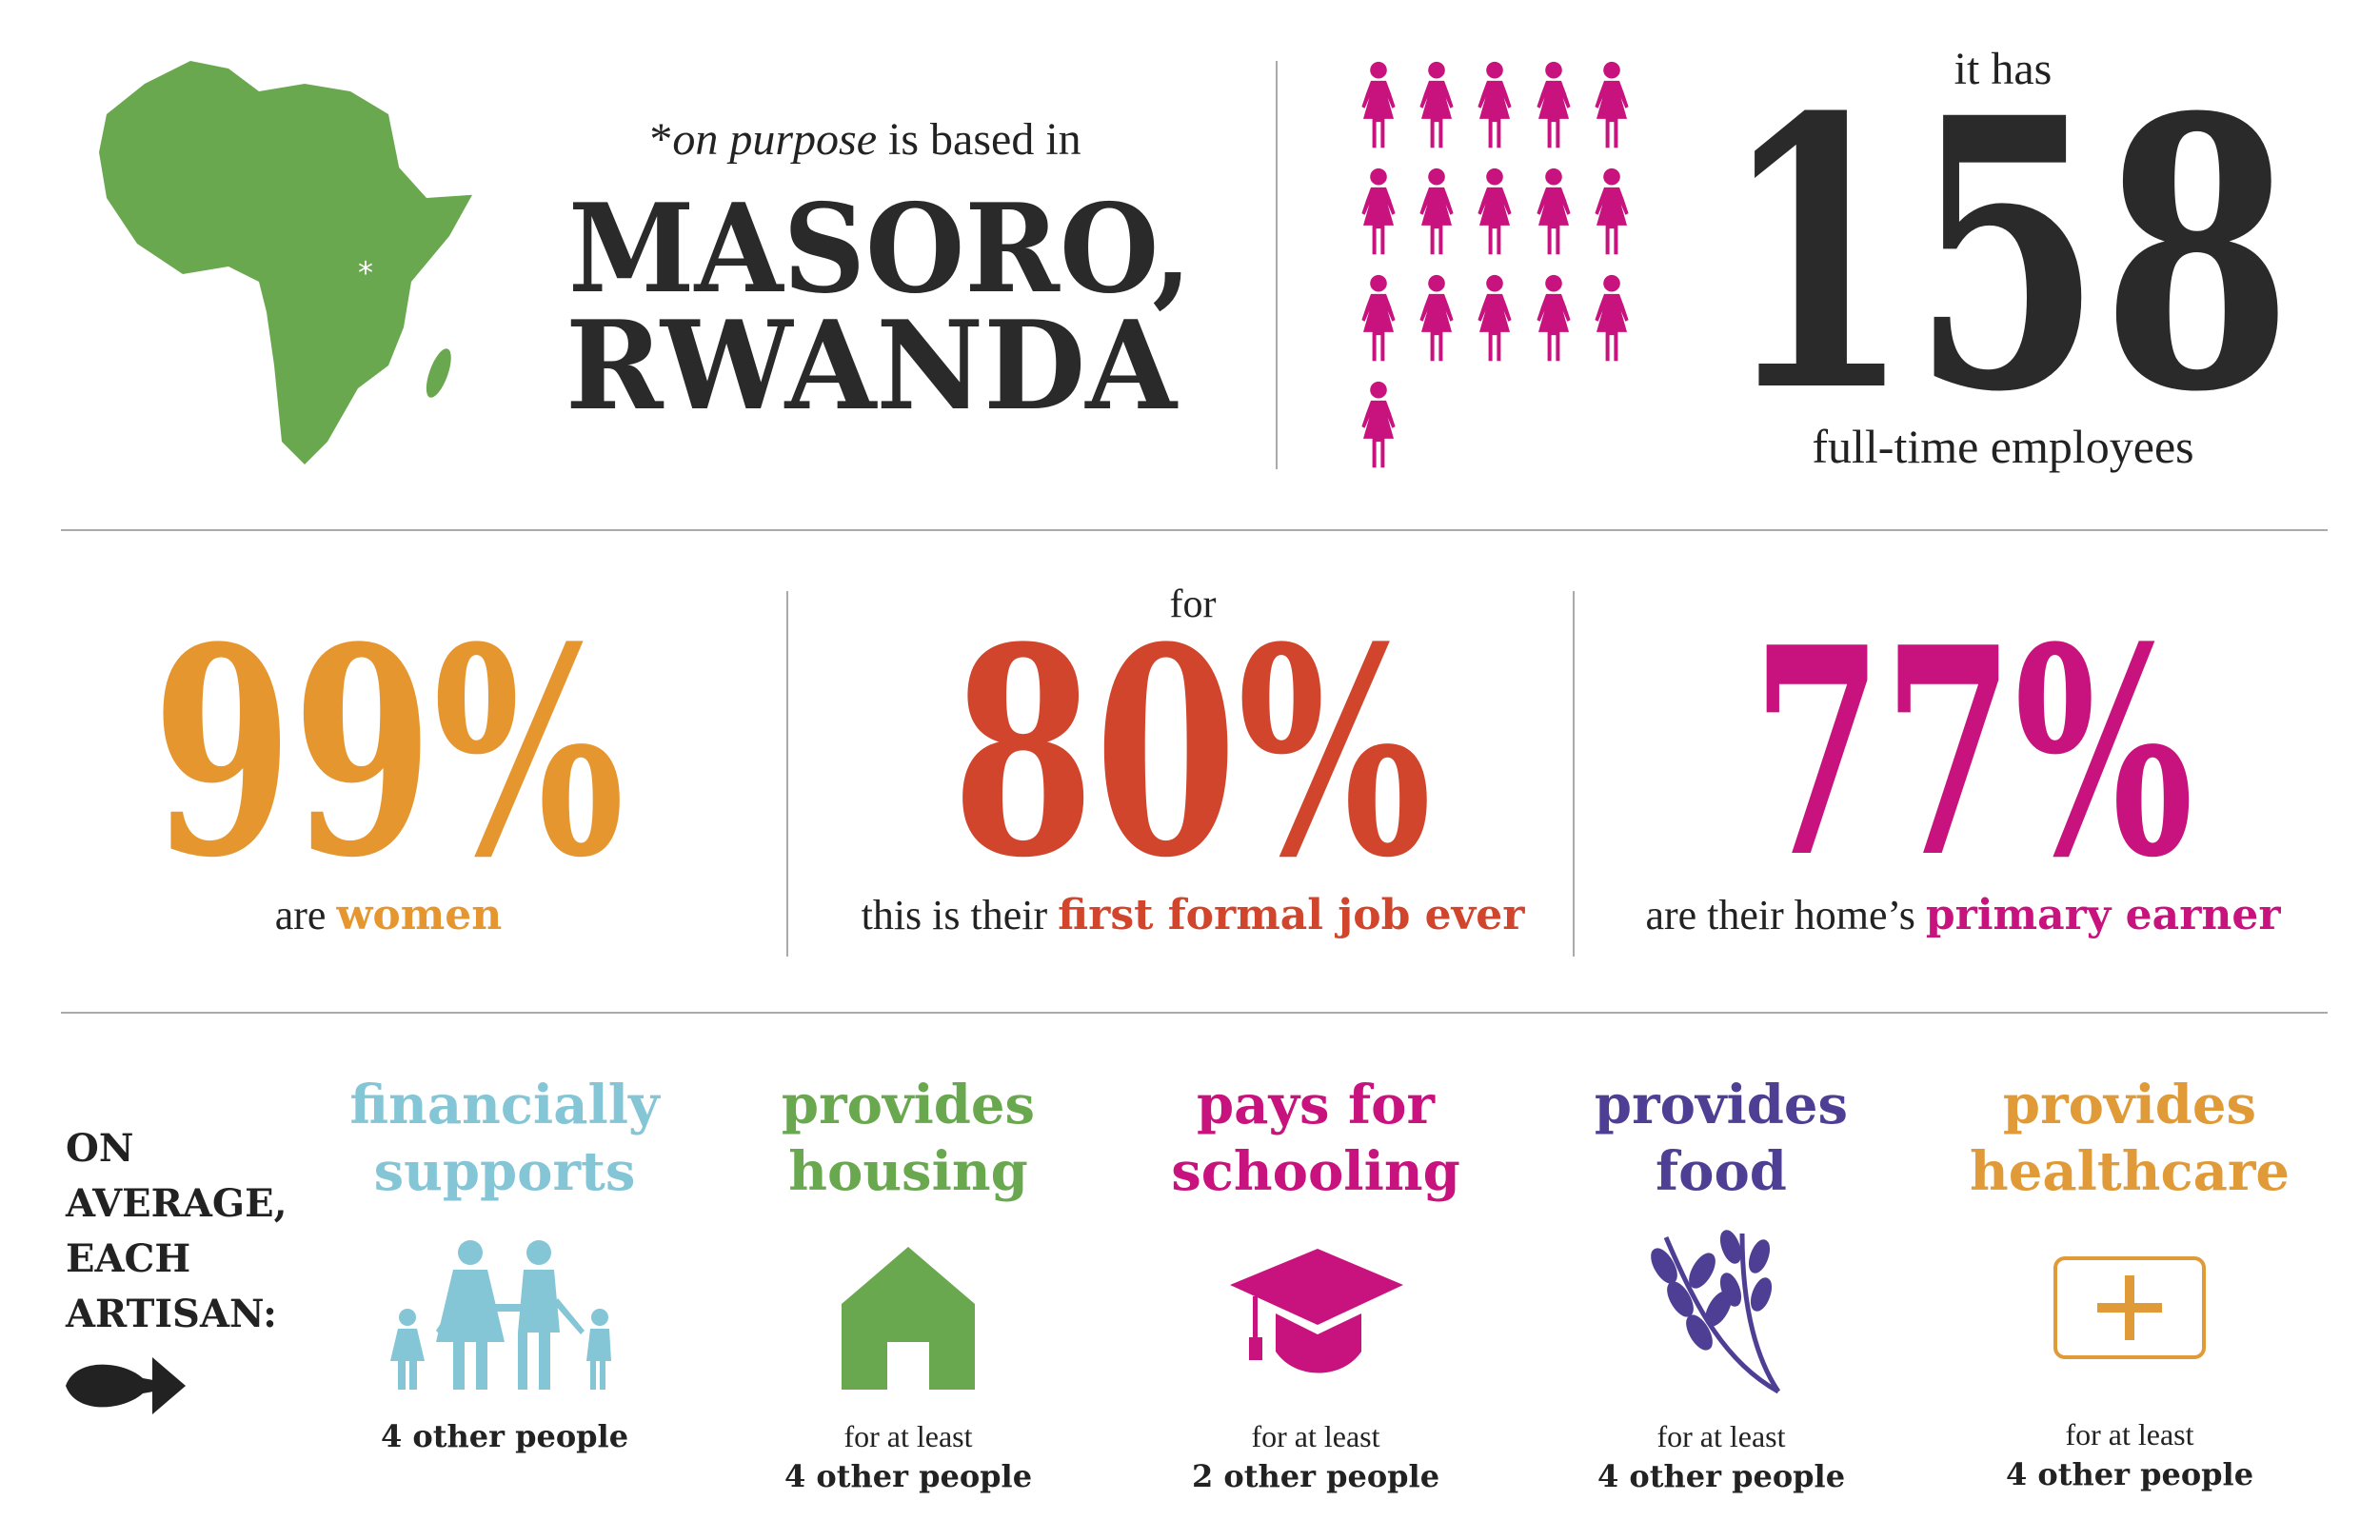 This screenshot has width=2380, height=1540. Describe the element at coordinates (1291, 915) in the screenshot. I see `caption-highlight: first formal job ever` at that location.